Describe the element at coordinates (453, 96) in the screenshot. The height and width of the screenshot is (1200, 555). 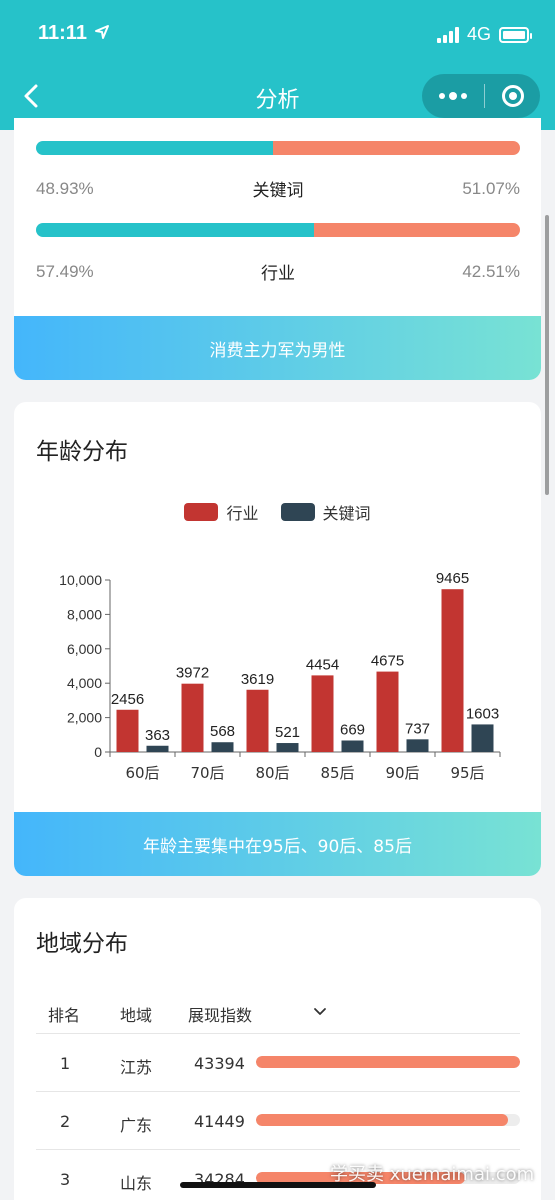
I see `more-icon` at that location.